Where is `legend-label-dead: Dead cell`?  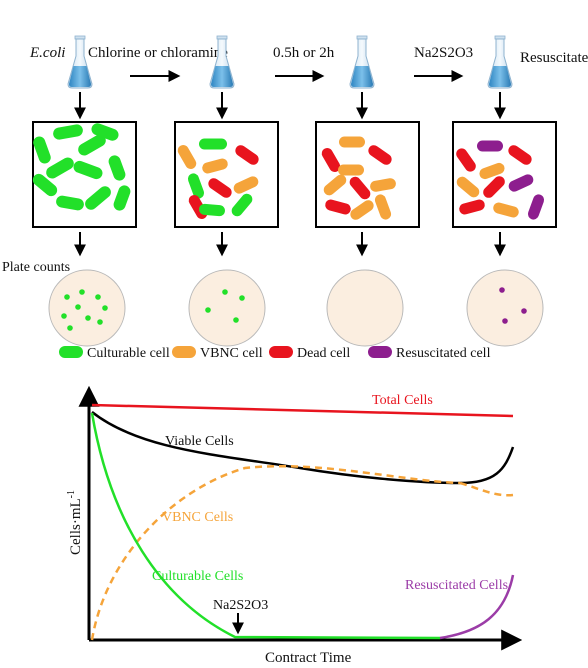
legend-label-dead: Dead cell is located at coordinates (323, 353).